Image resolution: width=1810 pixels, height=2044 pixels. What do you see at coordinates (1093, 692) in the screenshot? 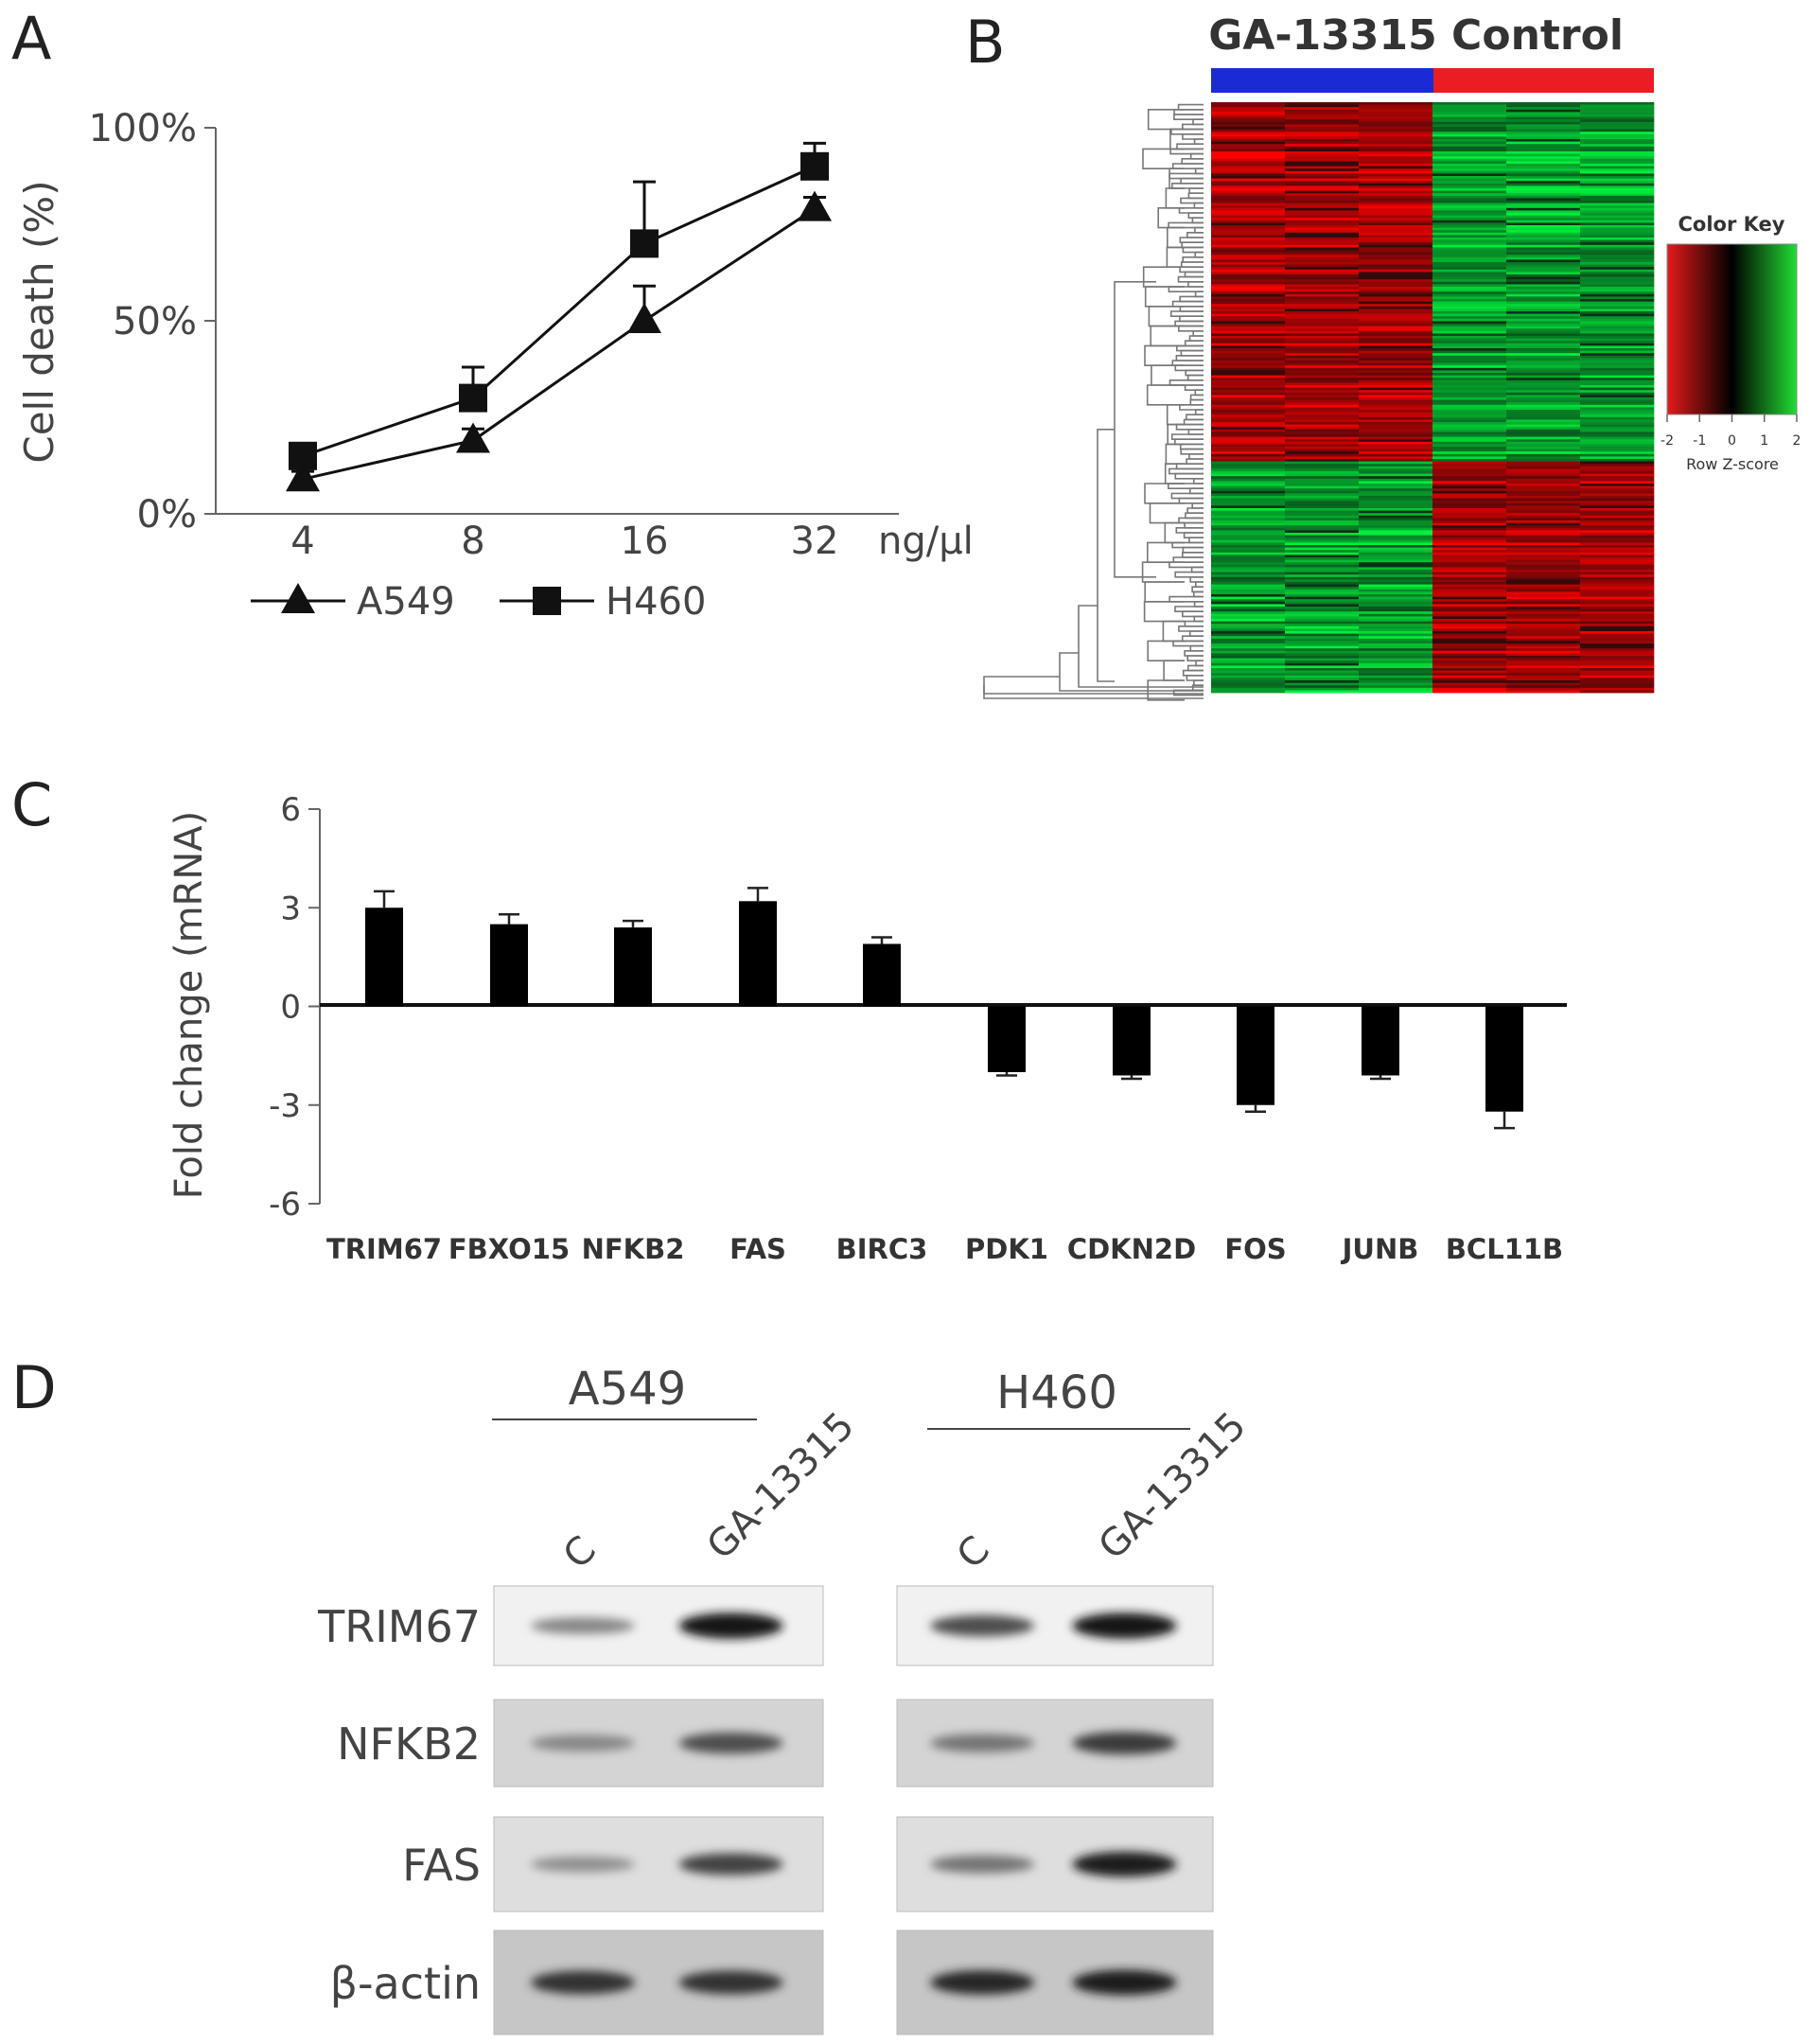
I see `dendrogram-branch` at bounding box center [1093, 692].